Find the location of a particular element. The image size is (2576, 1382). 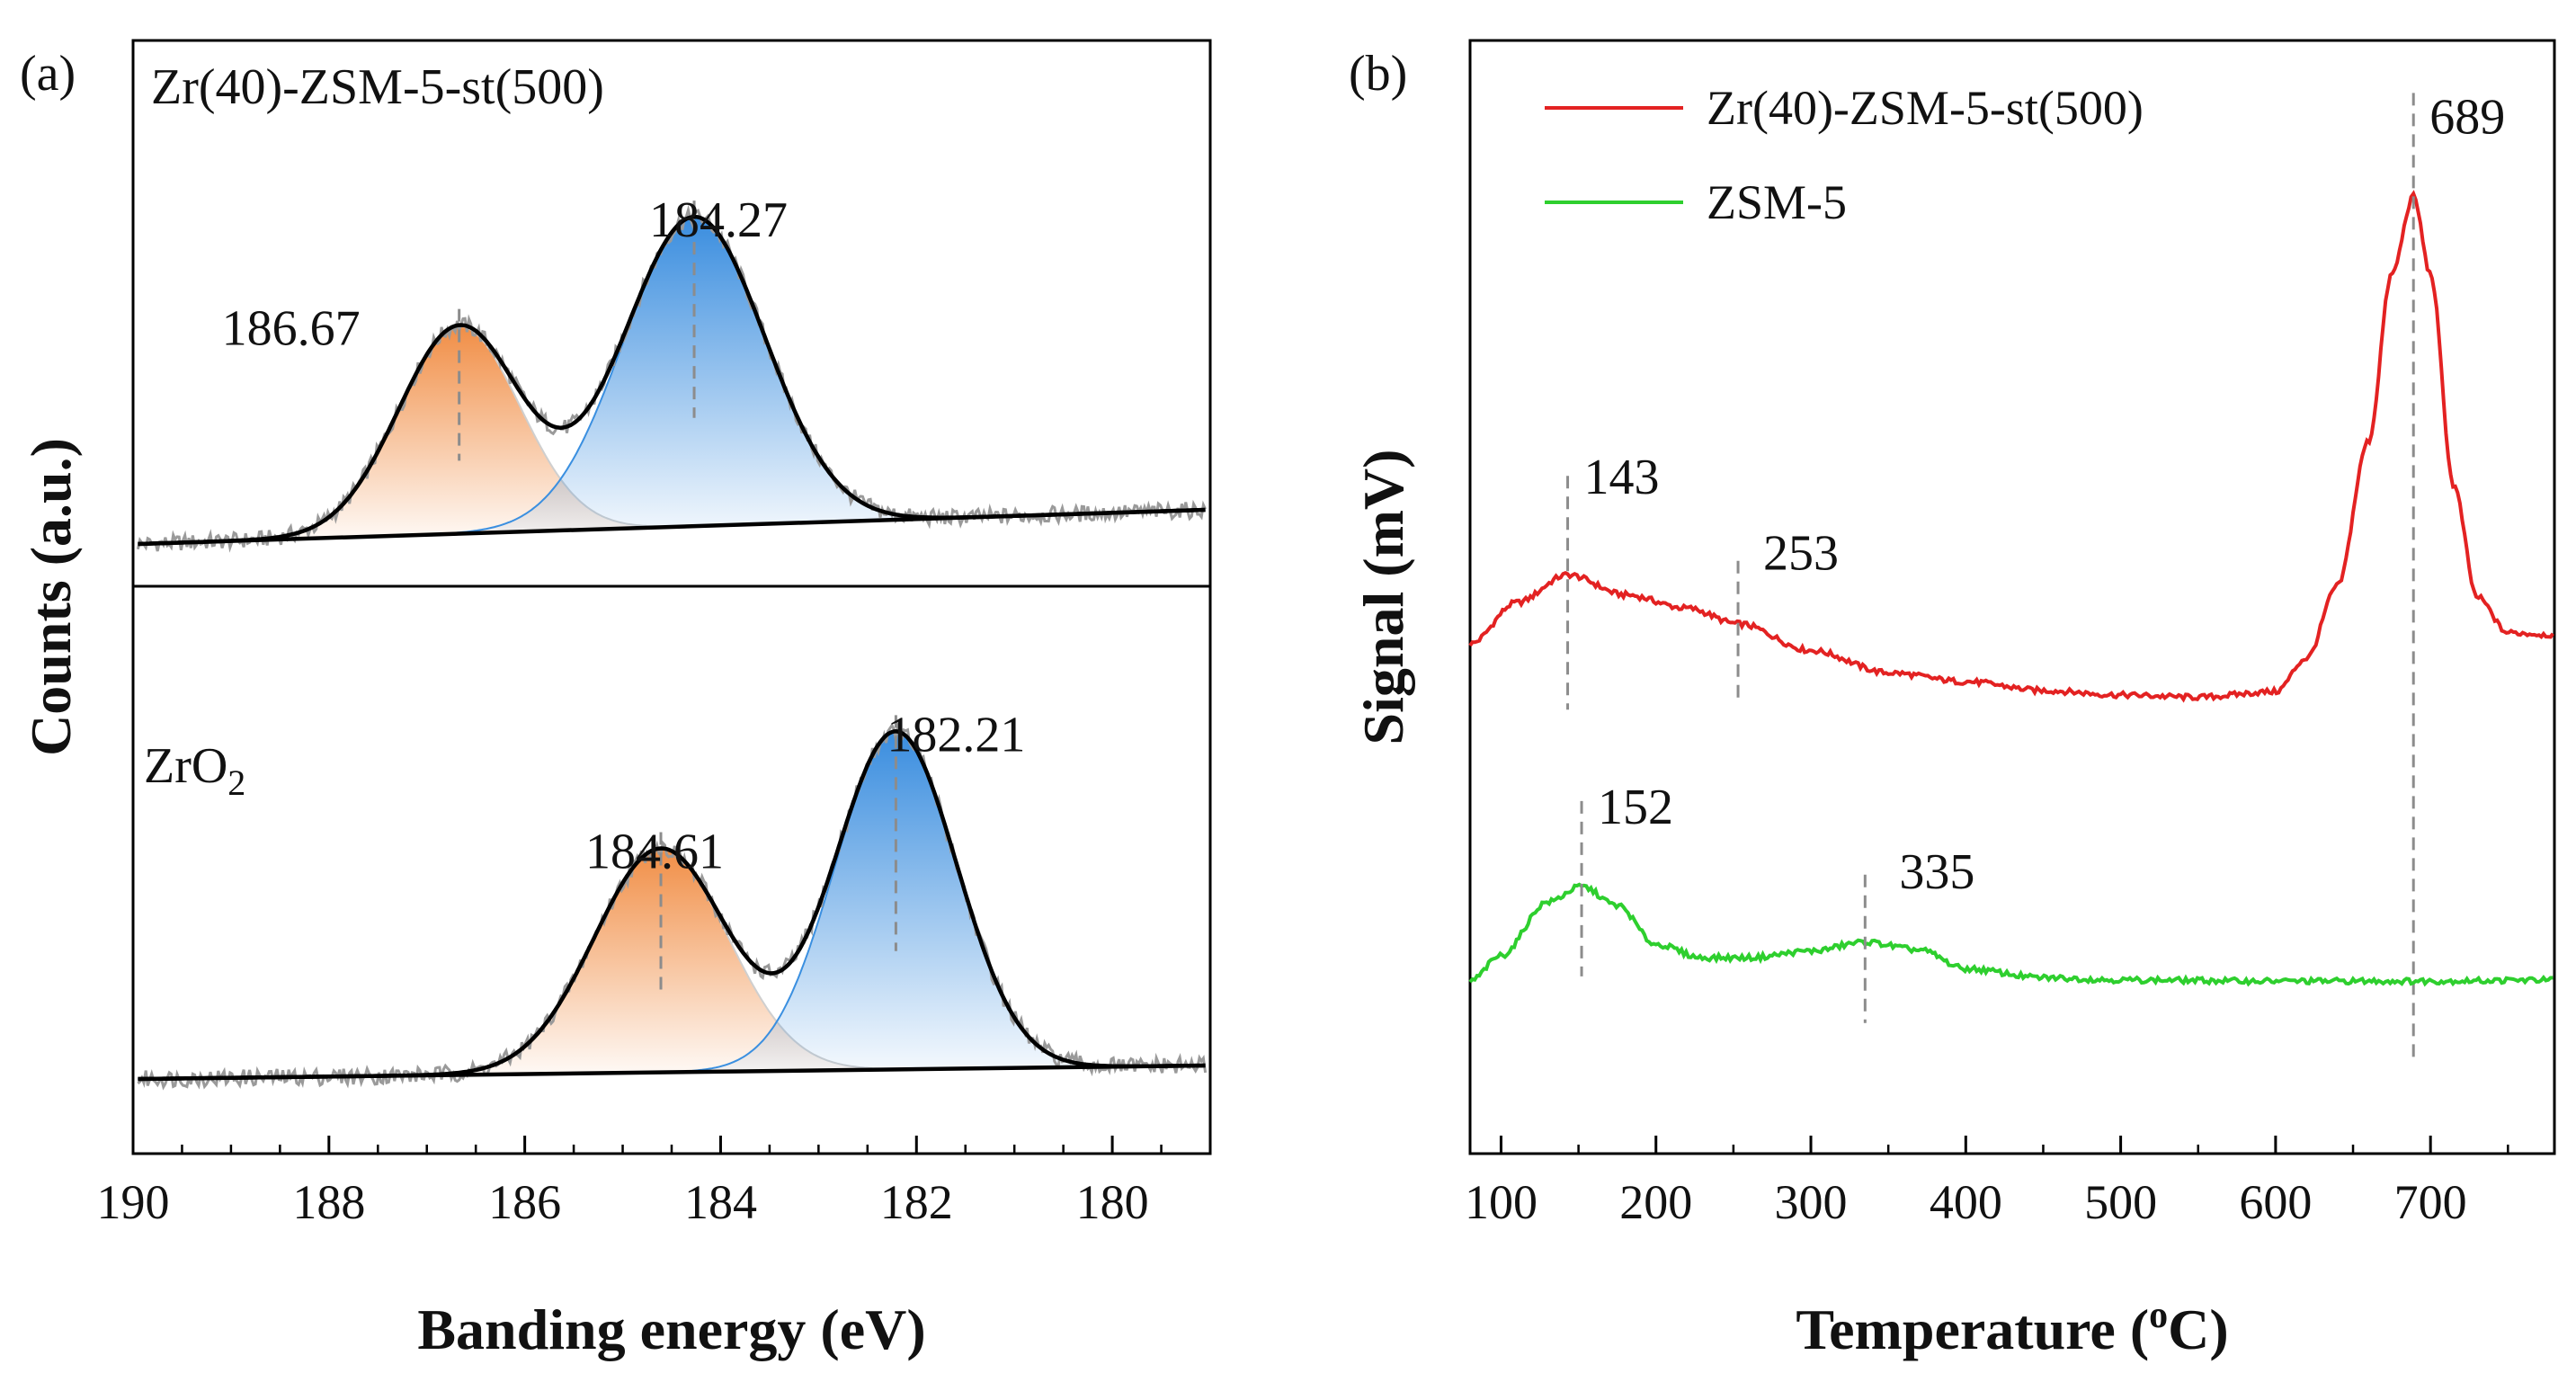

subplot-zr40-zsm5: 186.67 184.27 is located at coordinates (672, 373).